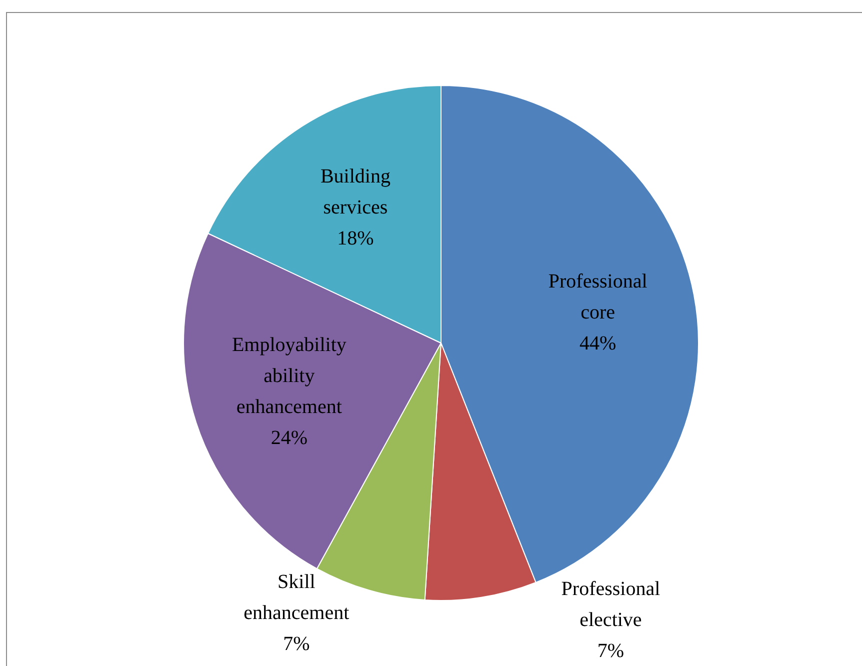 The width and height of the screenshot is (862, 666). I want to click on slice-label: Building services, so click(355, 191).